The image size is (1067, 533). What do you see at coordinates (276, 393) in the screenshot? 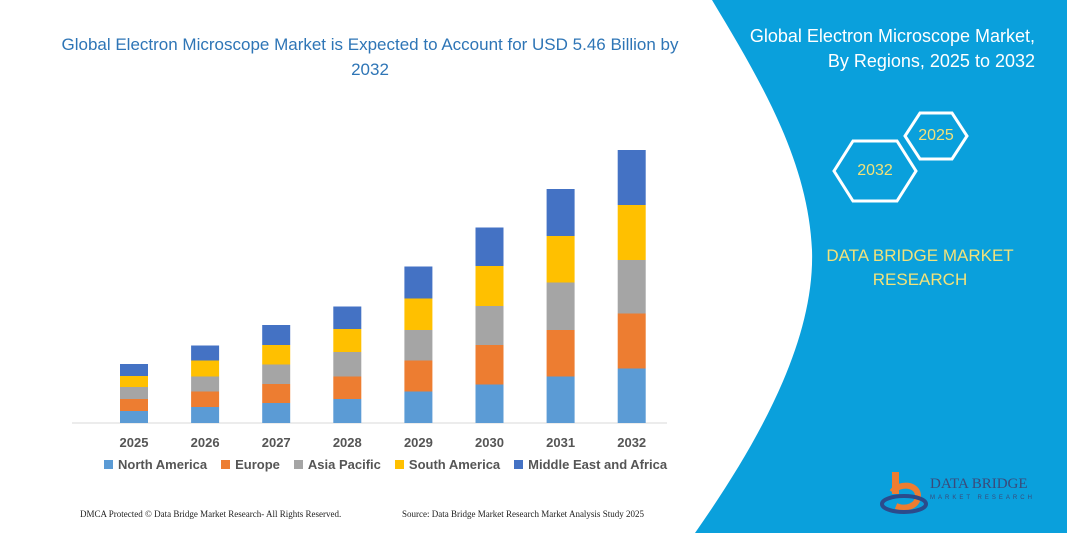
I see `bar-segment-2027-europe` at bounding box center [276, 393].